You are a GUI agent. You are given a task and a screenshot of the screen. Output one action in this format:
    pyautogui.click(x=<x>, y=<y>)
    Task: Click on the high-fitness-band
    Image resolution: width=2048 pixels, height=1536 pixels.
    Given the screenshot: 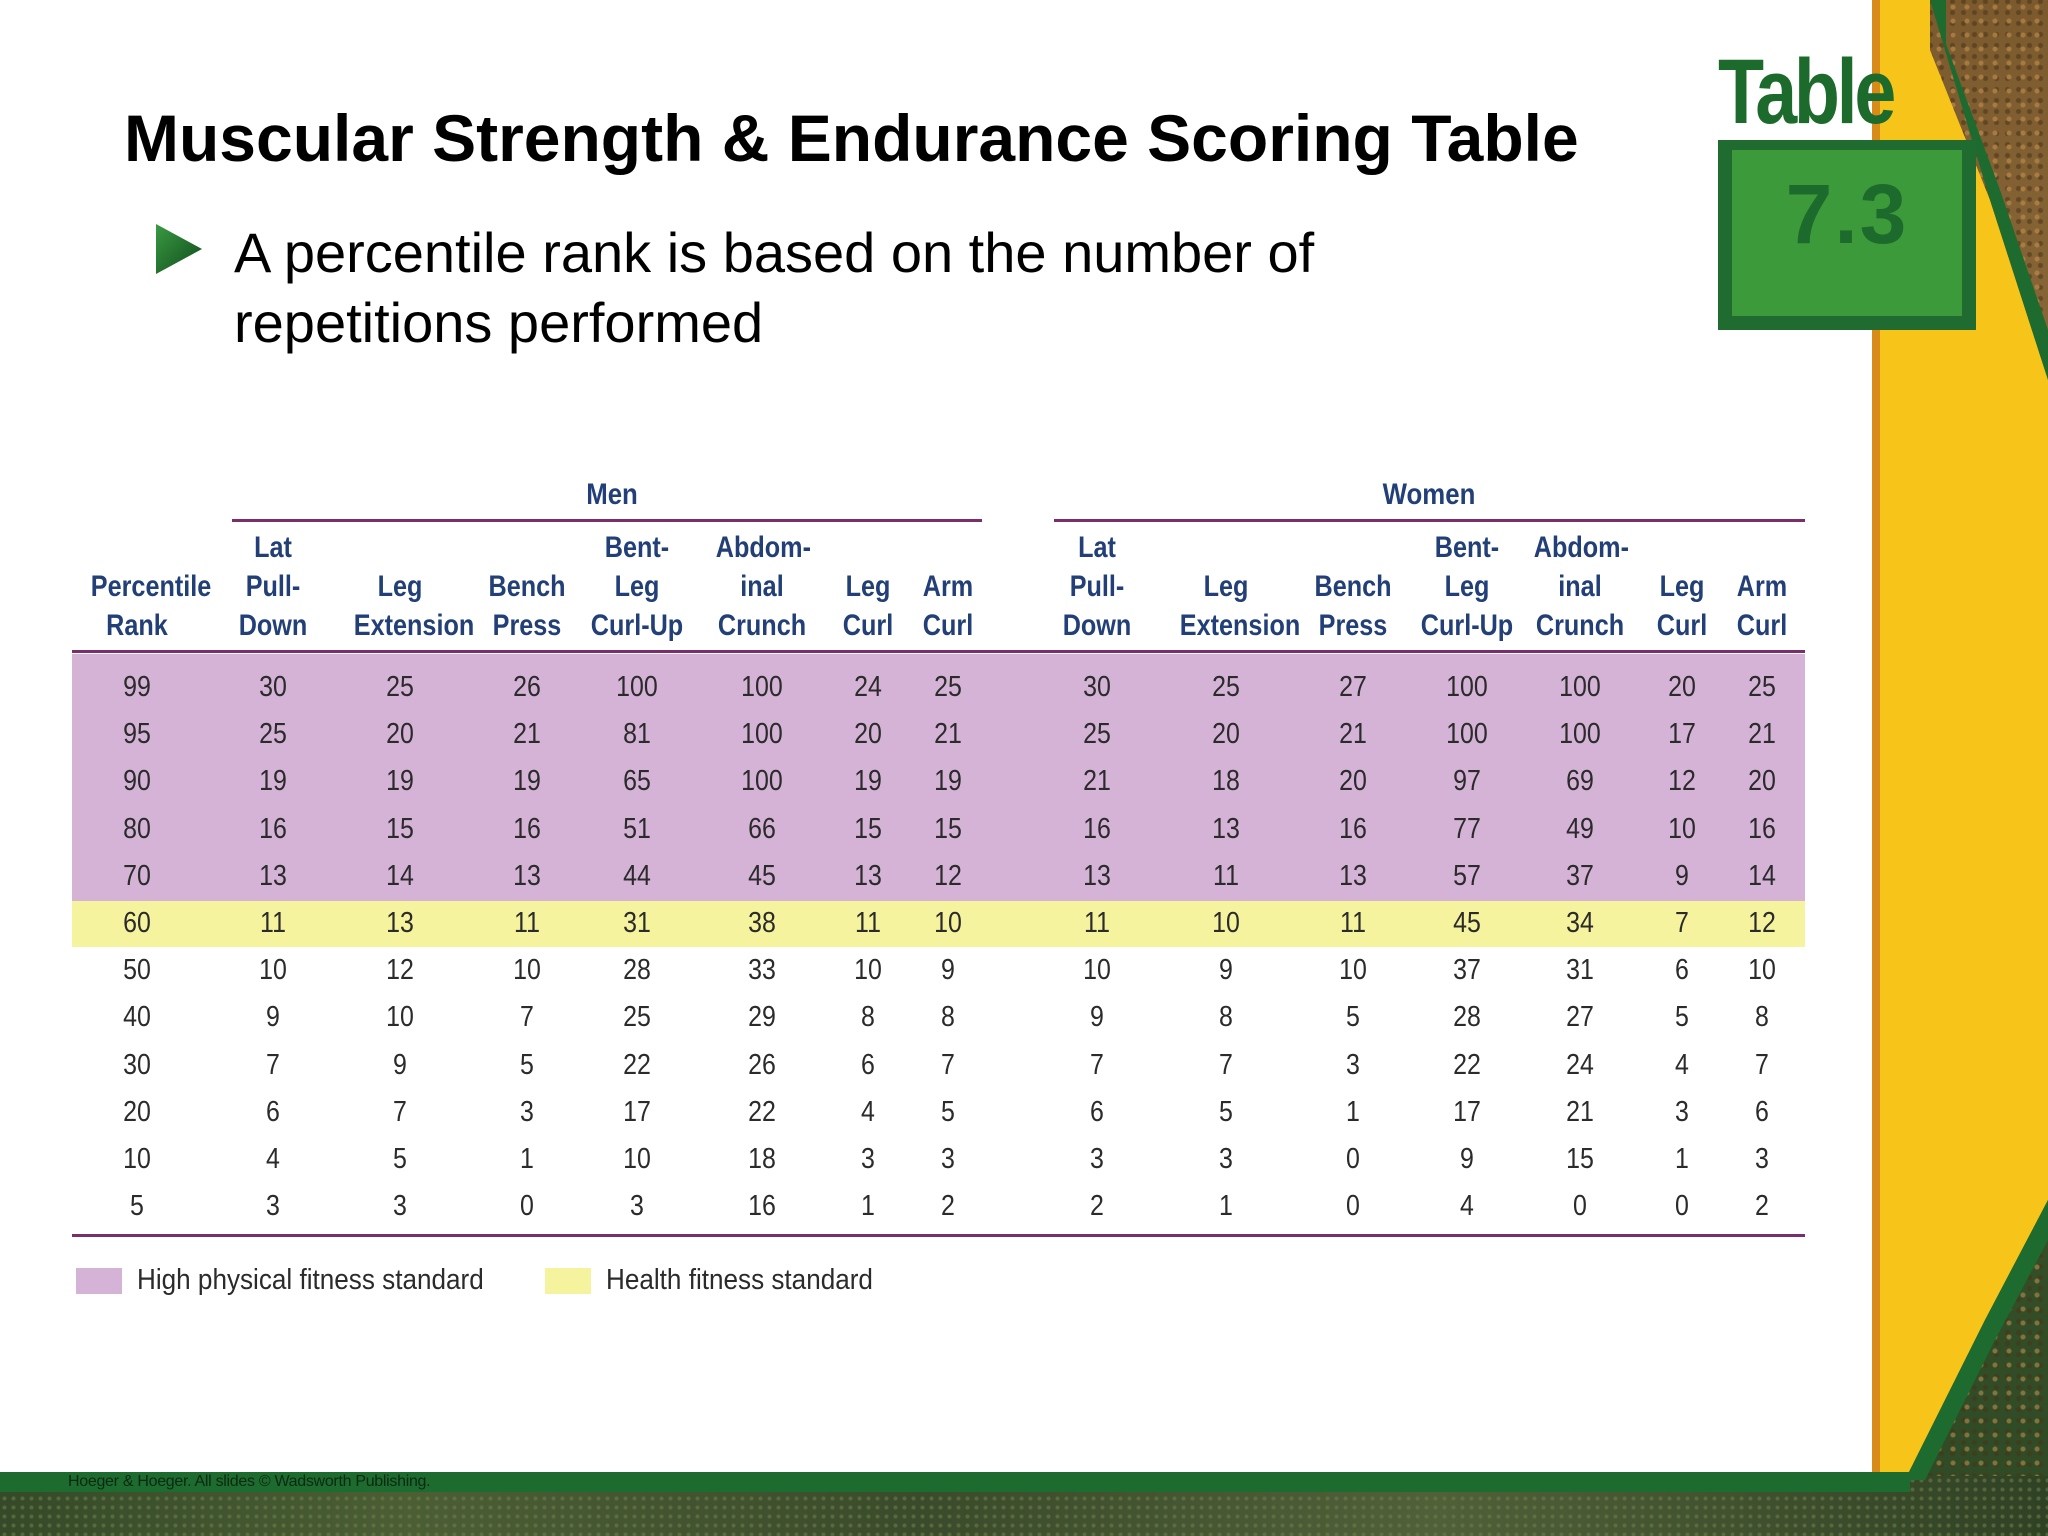 What is the action you would take?
    pyautogui.click(x=938, y=777)
    